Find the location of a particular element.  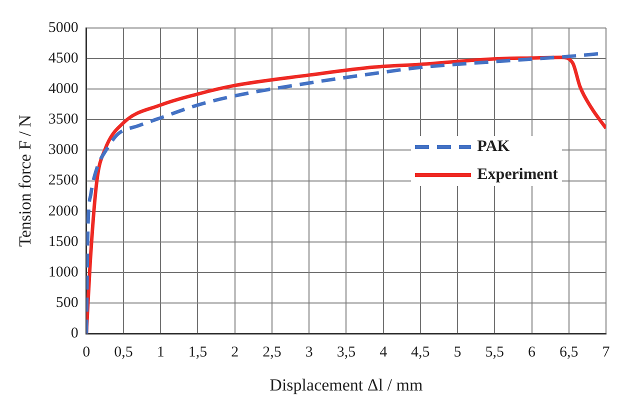

x-tick-label: 4,5 is located at coordinates (420, 352).